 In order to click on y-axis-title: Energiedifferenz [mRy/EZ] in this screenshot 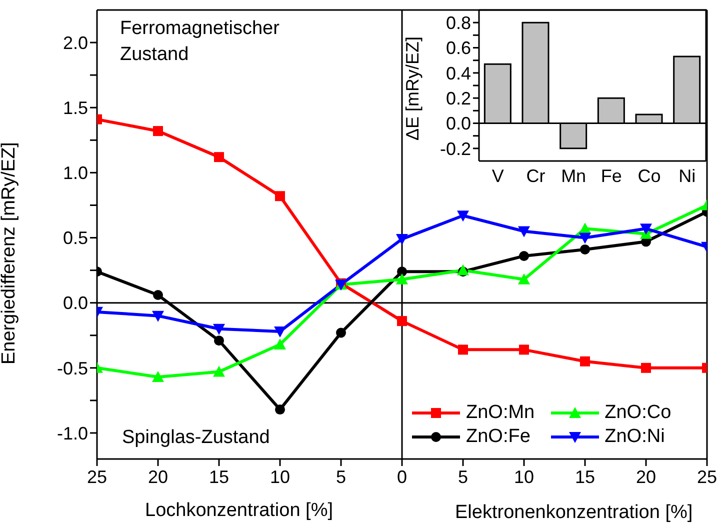, I will do `click(10, 253)`.